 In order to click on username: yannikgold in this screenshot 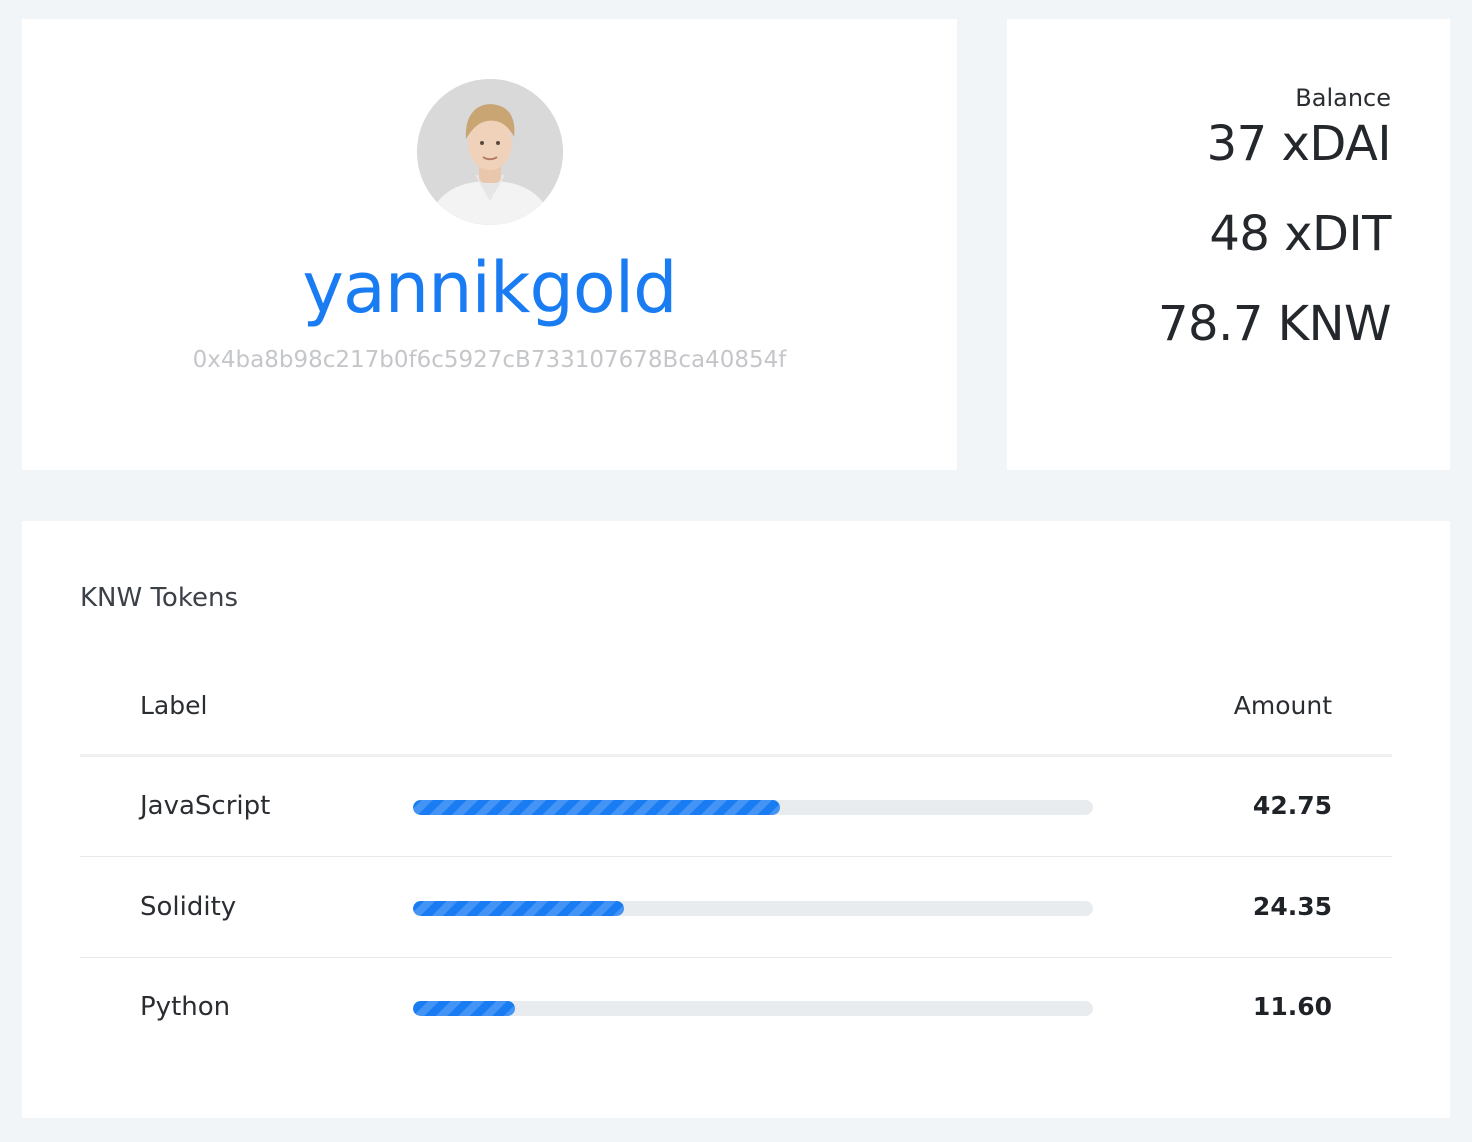, I will do `click(489, 288)`.